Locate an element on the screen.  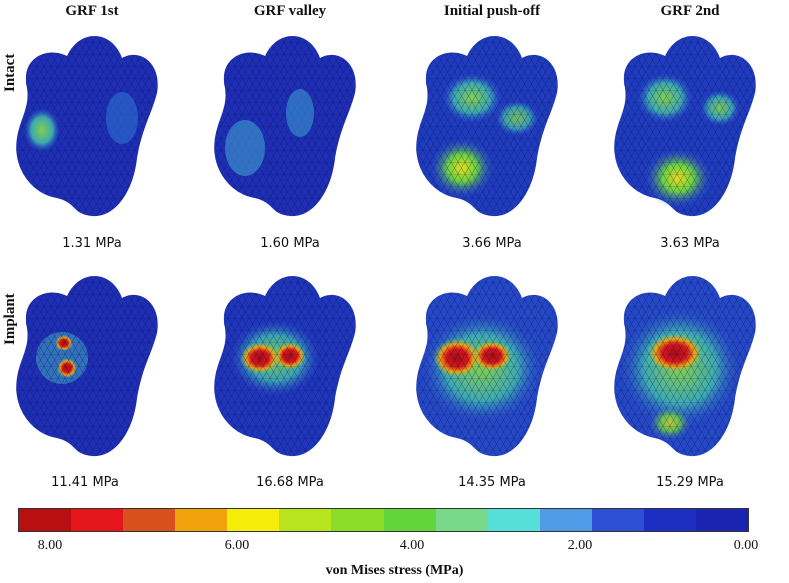
colorbar-tick-6: 6.00 is located at coordinates (237, 545).